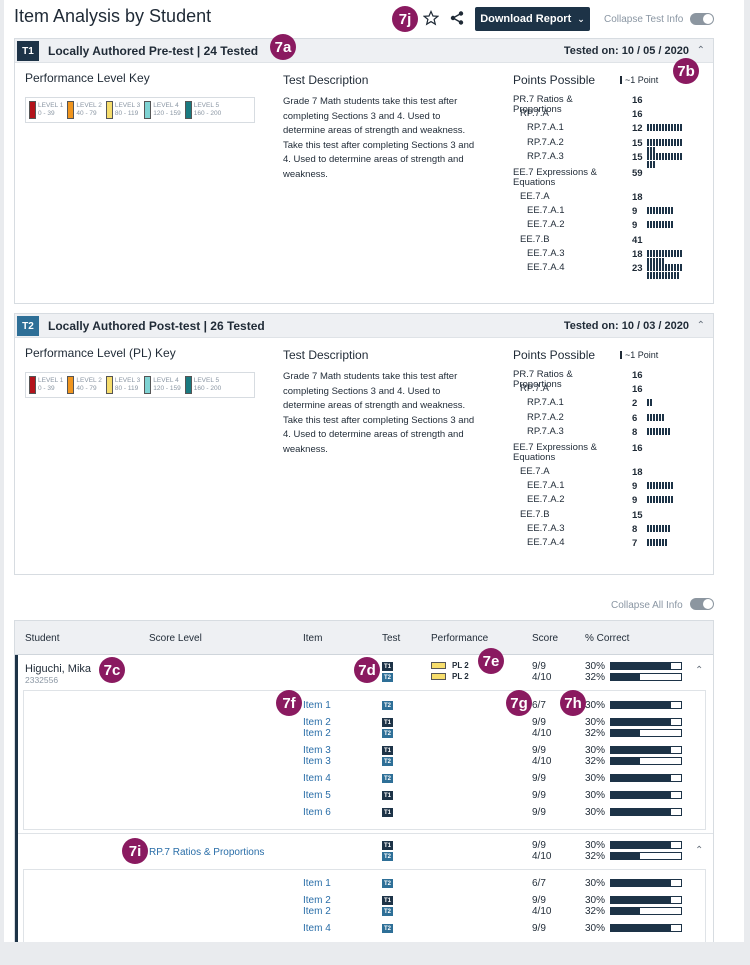  What do you see at coordinates (637, 157) in the screenshot?
I see `standard-points: 15` at bounding box center [637, 157].